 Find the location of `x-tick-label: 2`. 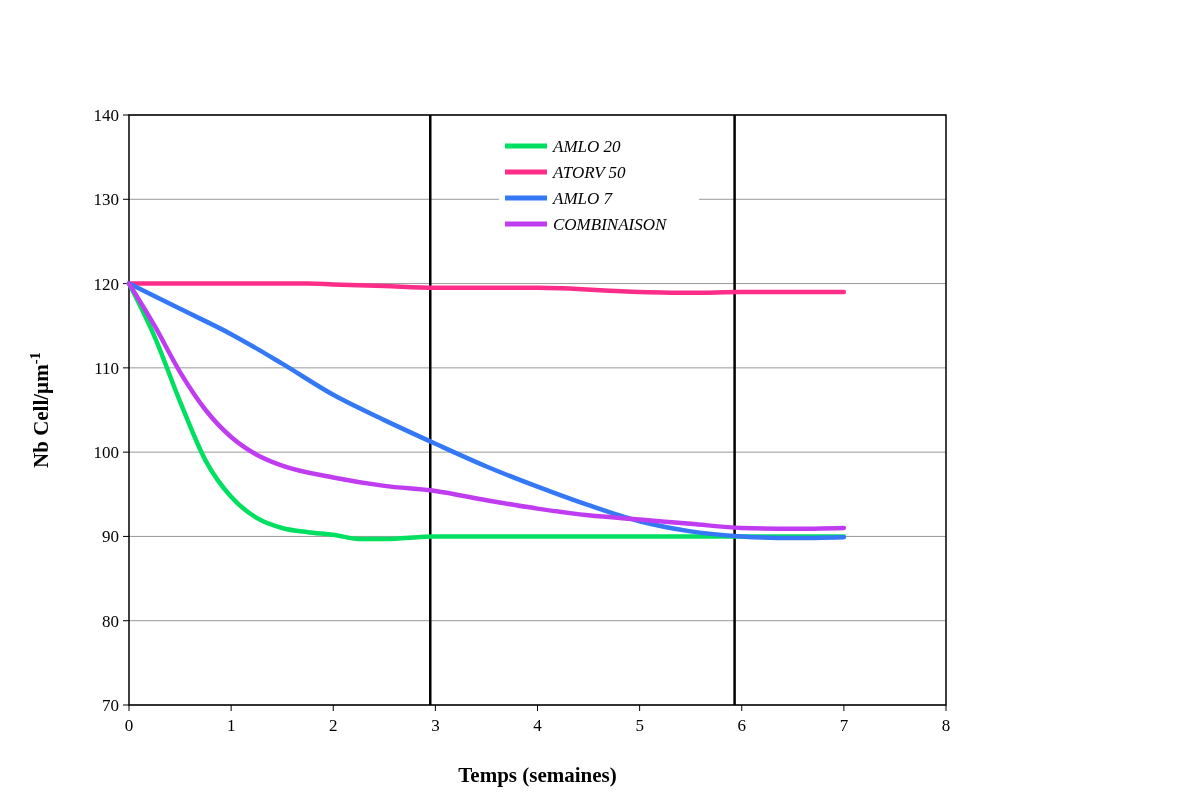

x-tick-label: 2 is located at coordinates (333, 725).